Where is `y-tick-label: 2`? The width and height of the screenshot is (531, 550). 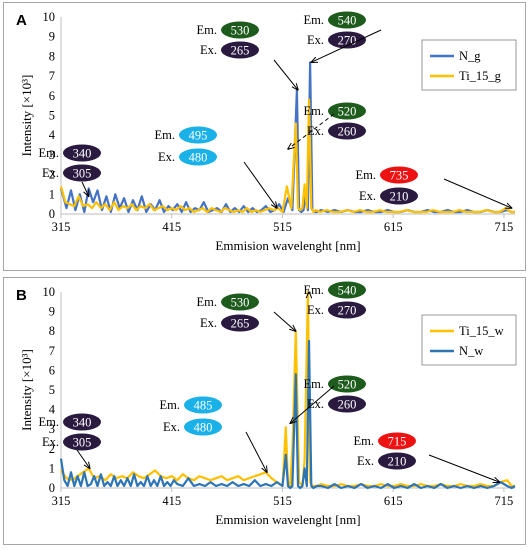 y-tick-label: 2 is located at coordinates (52, 449).